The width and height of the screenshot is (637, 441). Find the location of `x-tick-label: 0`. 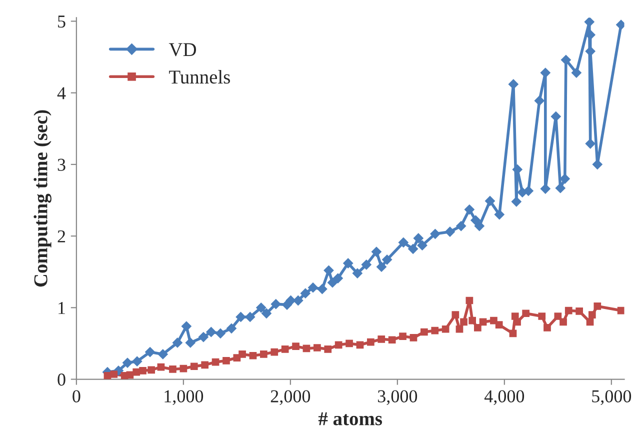

x-tick-label: 0 is located at coordinates (76, 396).